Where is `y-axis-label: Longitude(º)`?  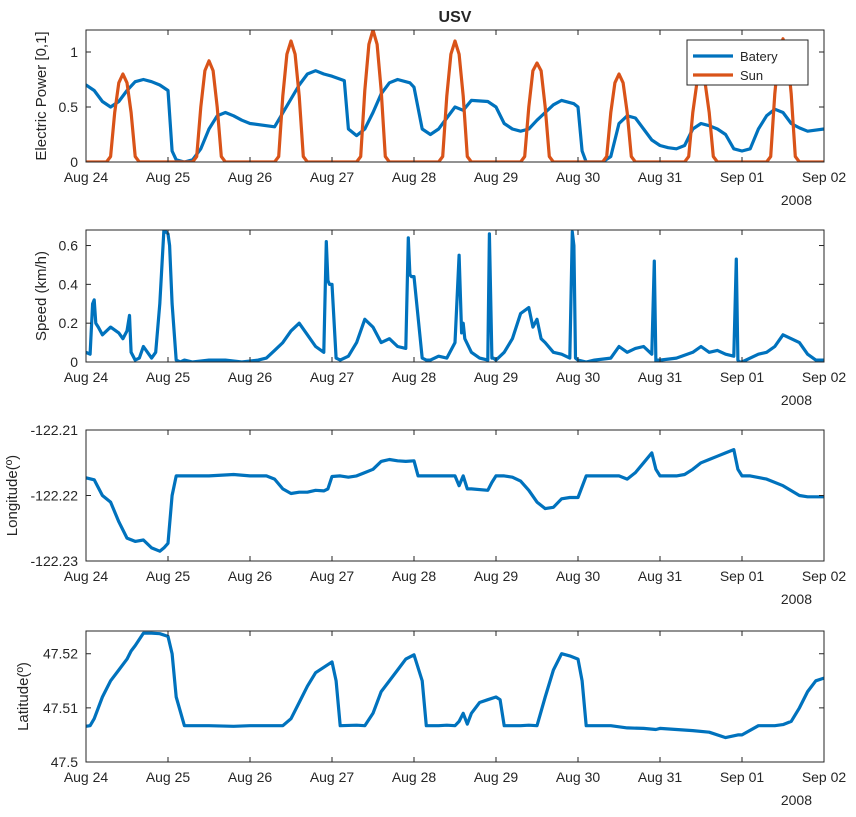 y-axis-label: Longitude(º) is located at coordinates (12, 495).